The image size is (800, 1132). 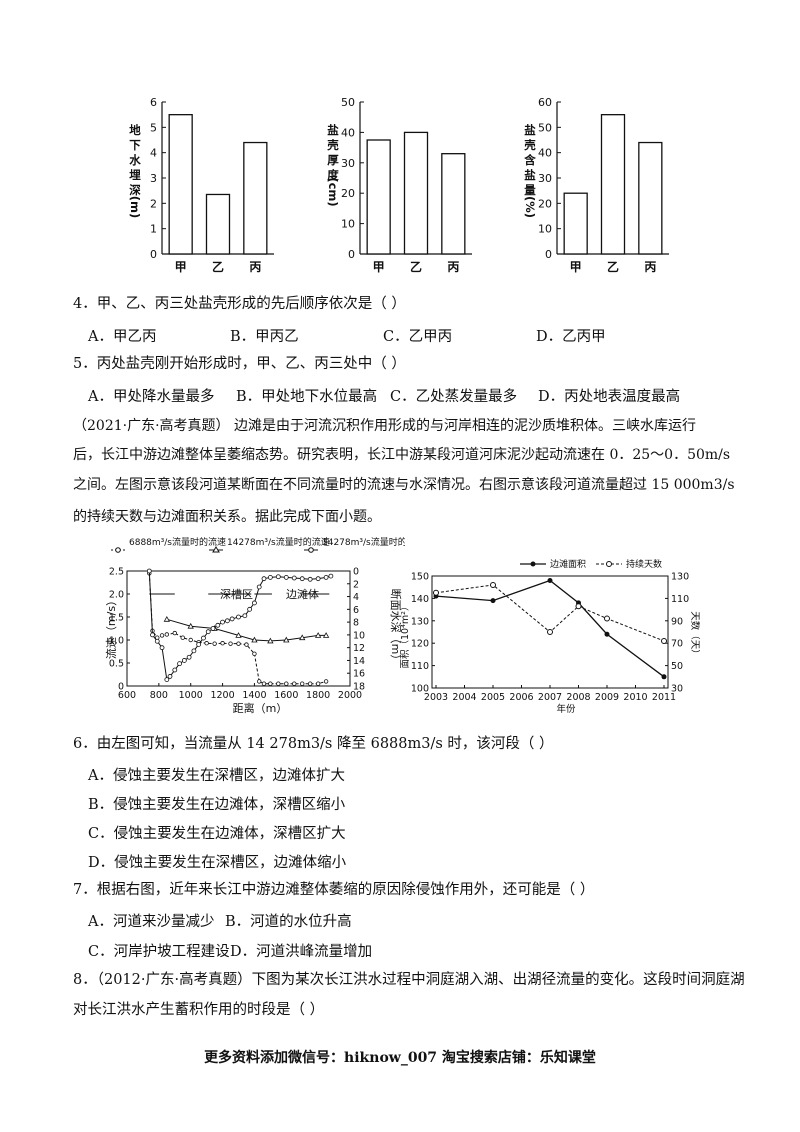 I want to click on right-y-tick-label: 16, so click(x=359, y=674).